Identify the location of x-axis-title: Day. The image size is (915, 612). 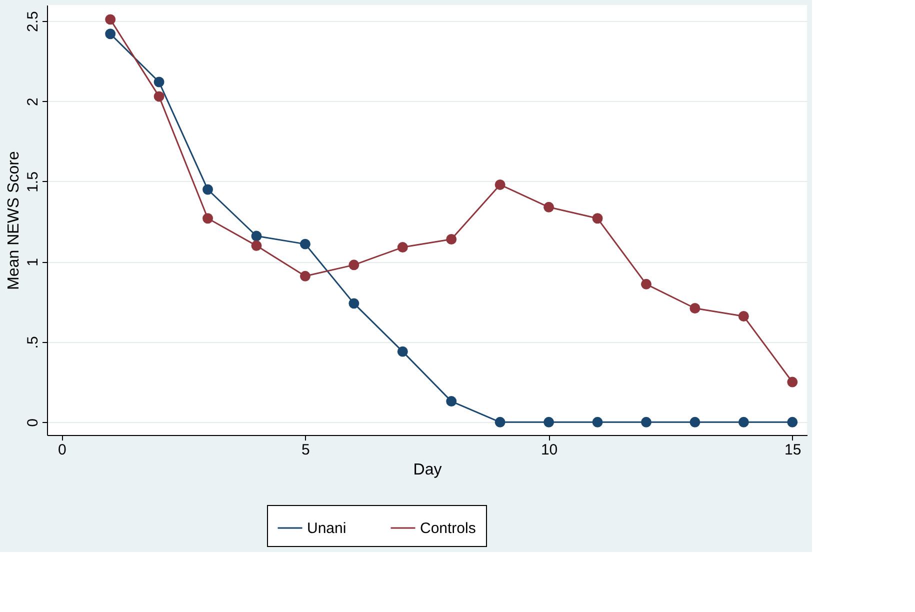
(427, 470).